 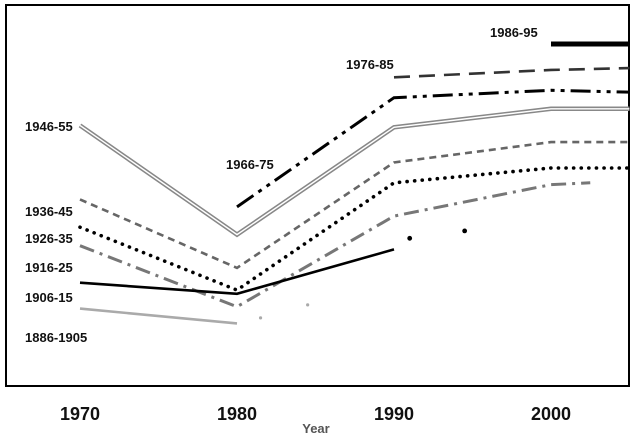 I want to click on series-1886-1905, so click(x=194, y=314).